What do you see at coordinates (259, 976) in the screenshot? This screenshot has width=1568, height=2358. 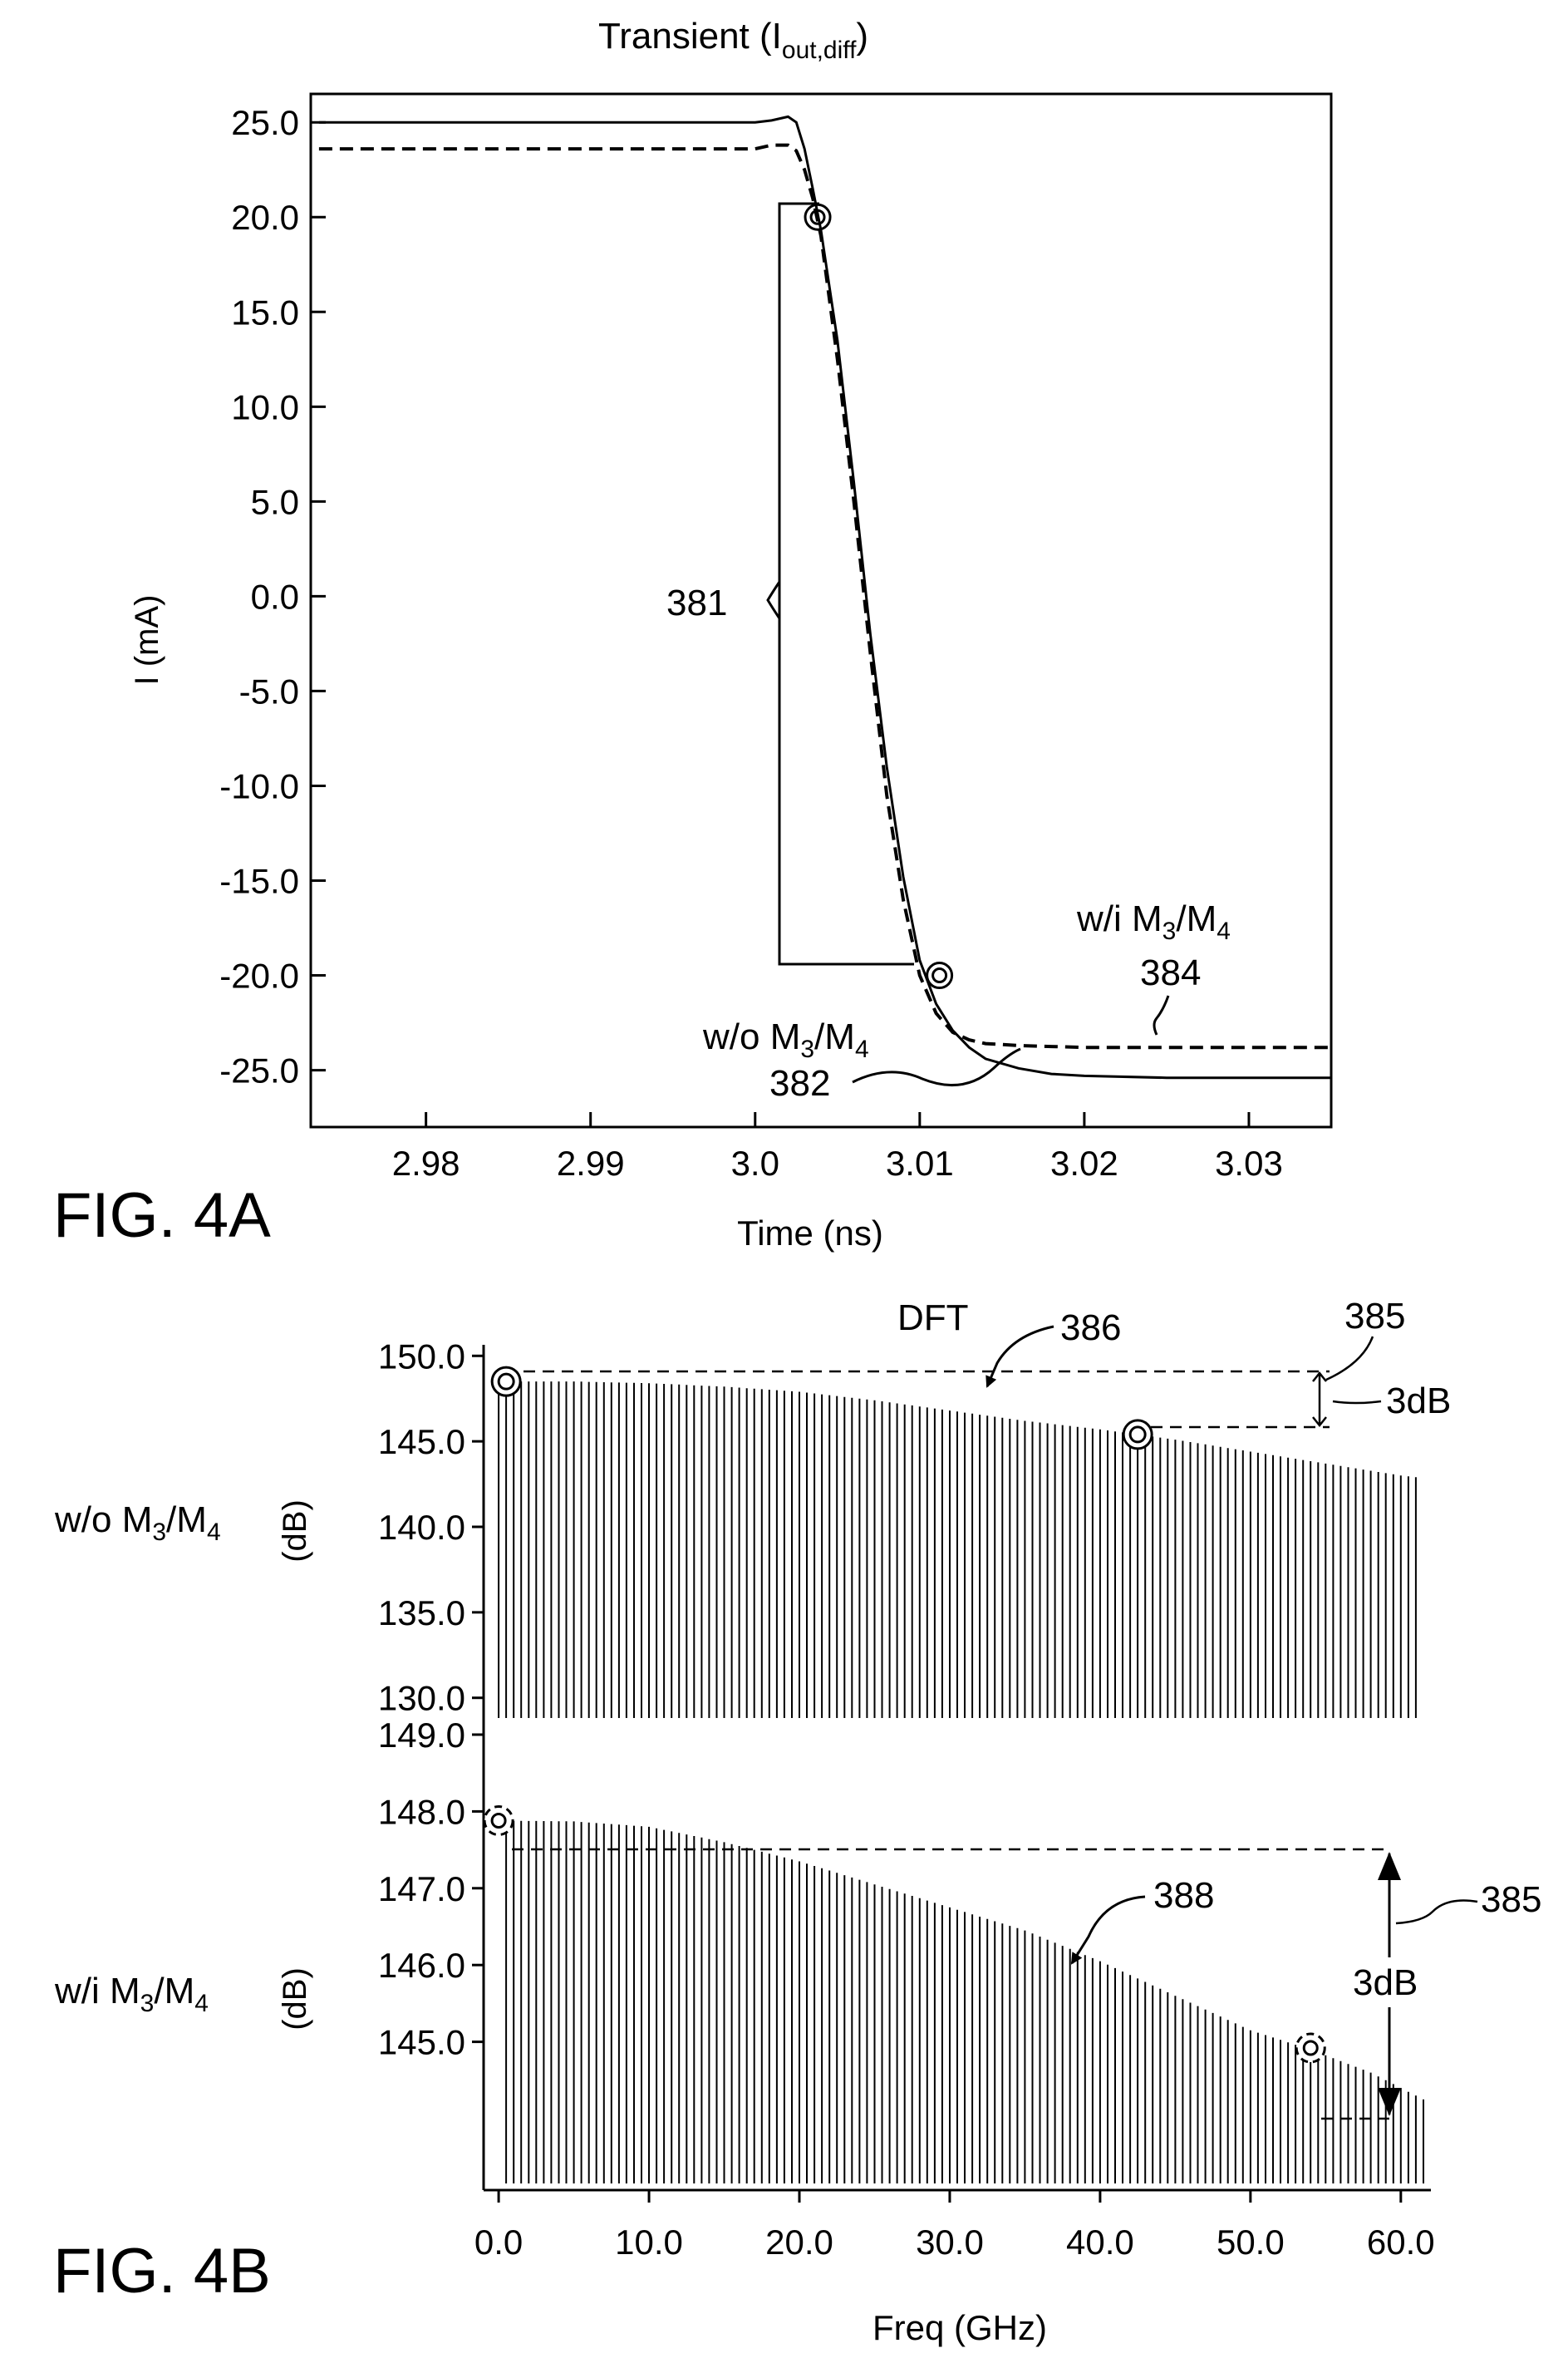 I see `y-tick-label: -20.0` at bounding box center [259, 976].